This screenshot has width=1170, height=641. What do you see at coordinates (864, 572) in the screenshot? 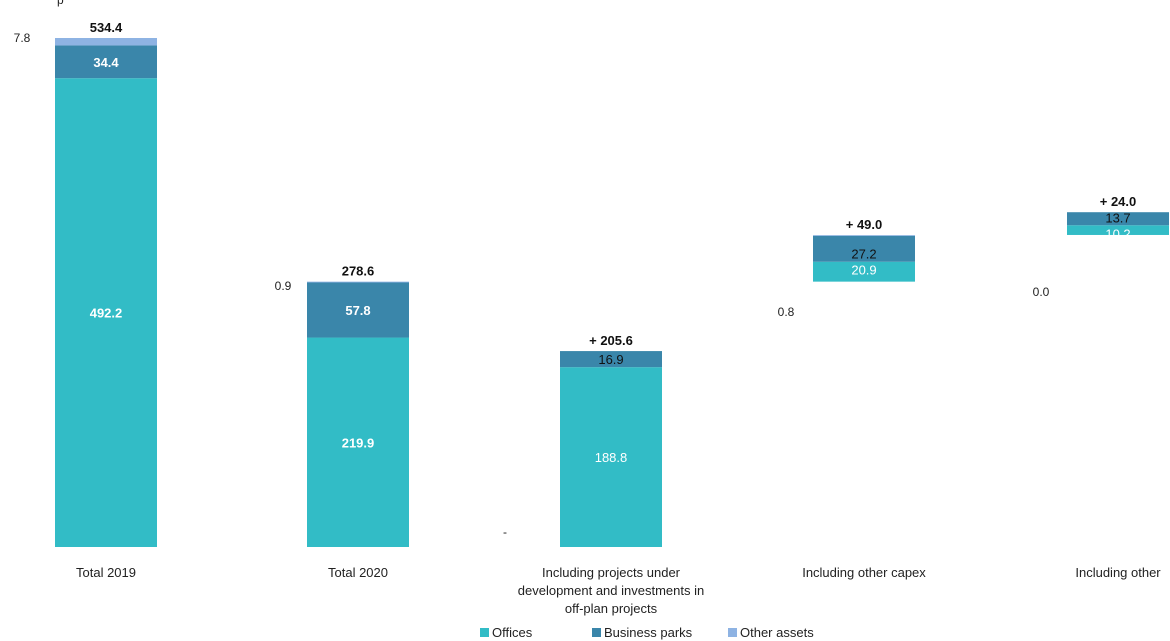
I see `category-label-4: Including other capex` at bounding box center [864, 572].